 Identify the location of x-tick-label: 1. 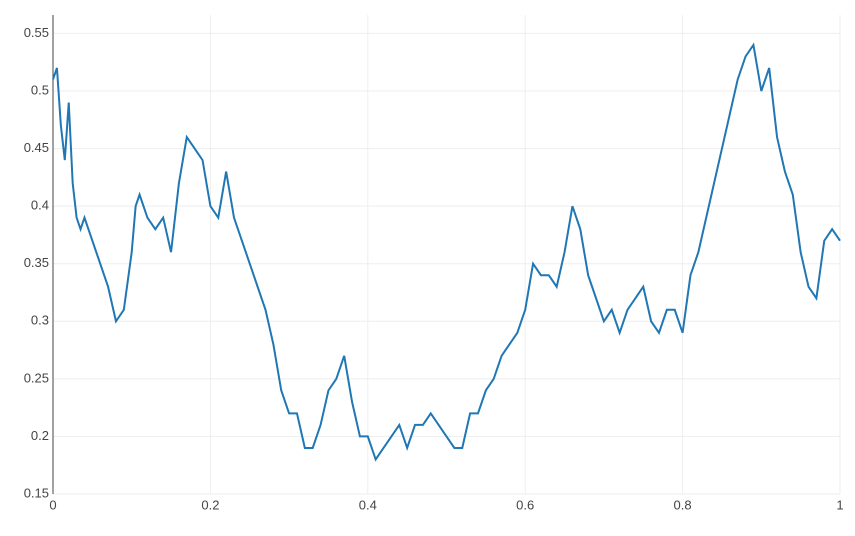
(839, 504).